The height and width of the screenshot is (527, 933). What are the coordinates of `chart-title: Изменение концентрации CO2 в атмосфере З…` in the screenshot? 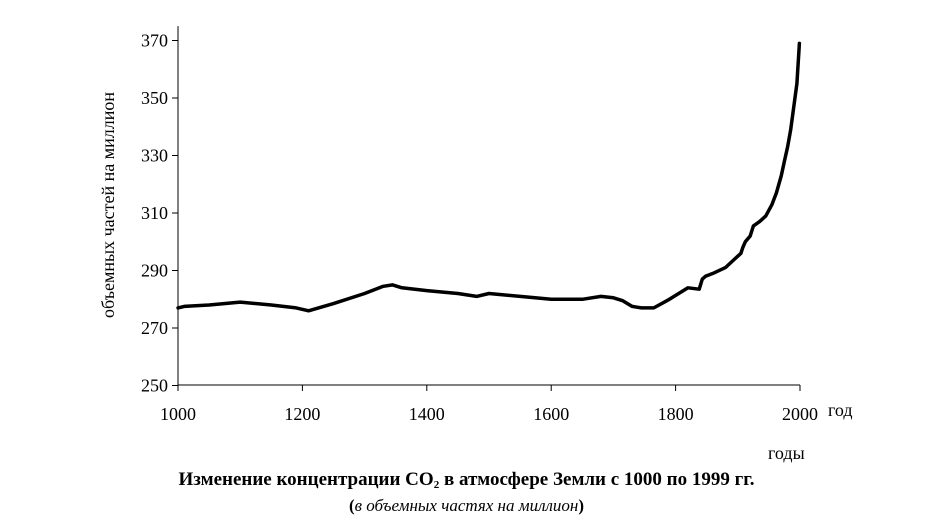 It's located at (466, 480).